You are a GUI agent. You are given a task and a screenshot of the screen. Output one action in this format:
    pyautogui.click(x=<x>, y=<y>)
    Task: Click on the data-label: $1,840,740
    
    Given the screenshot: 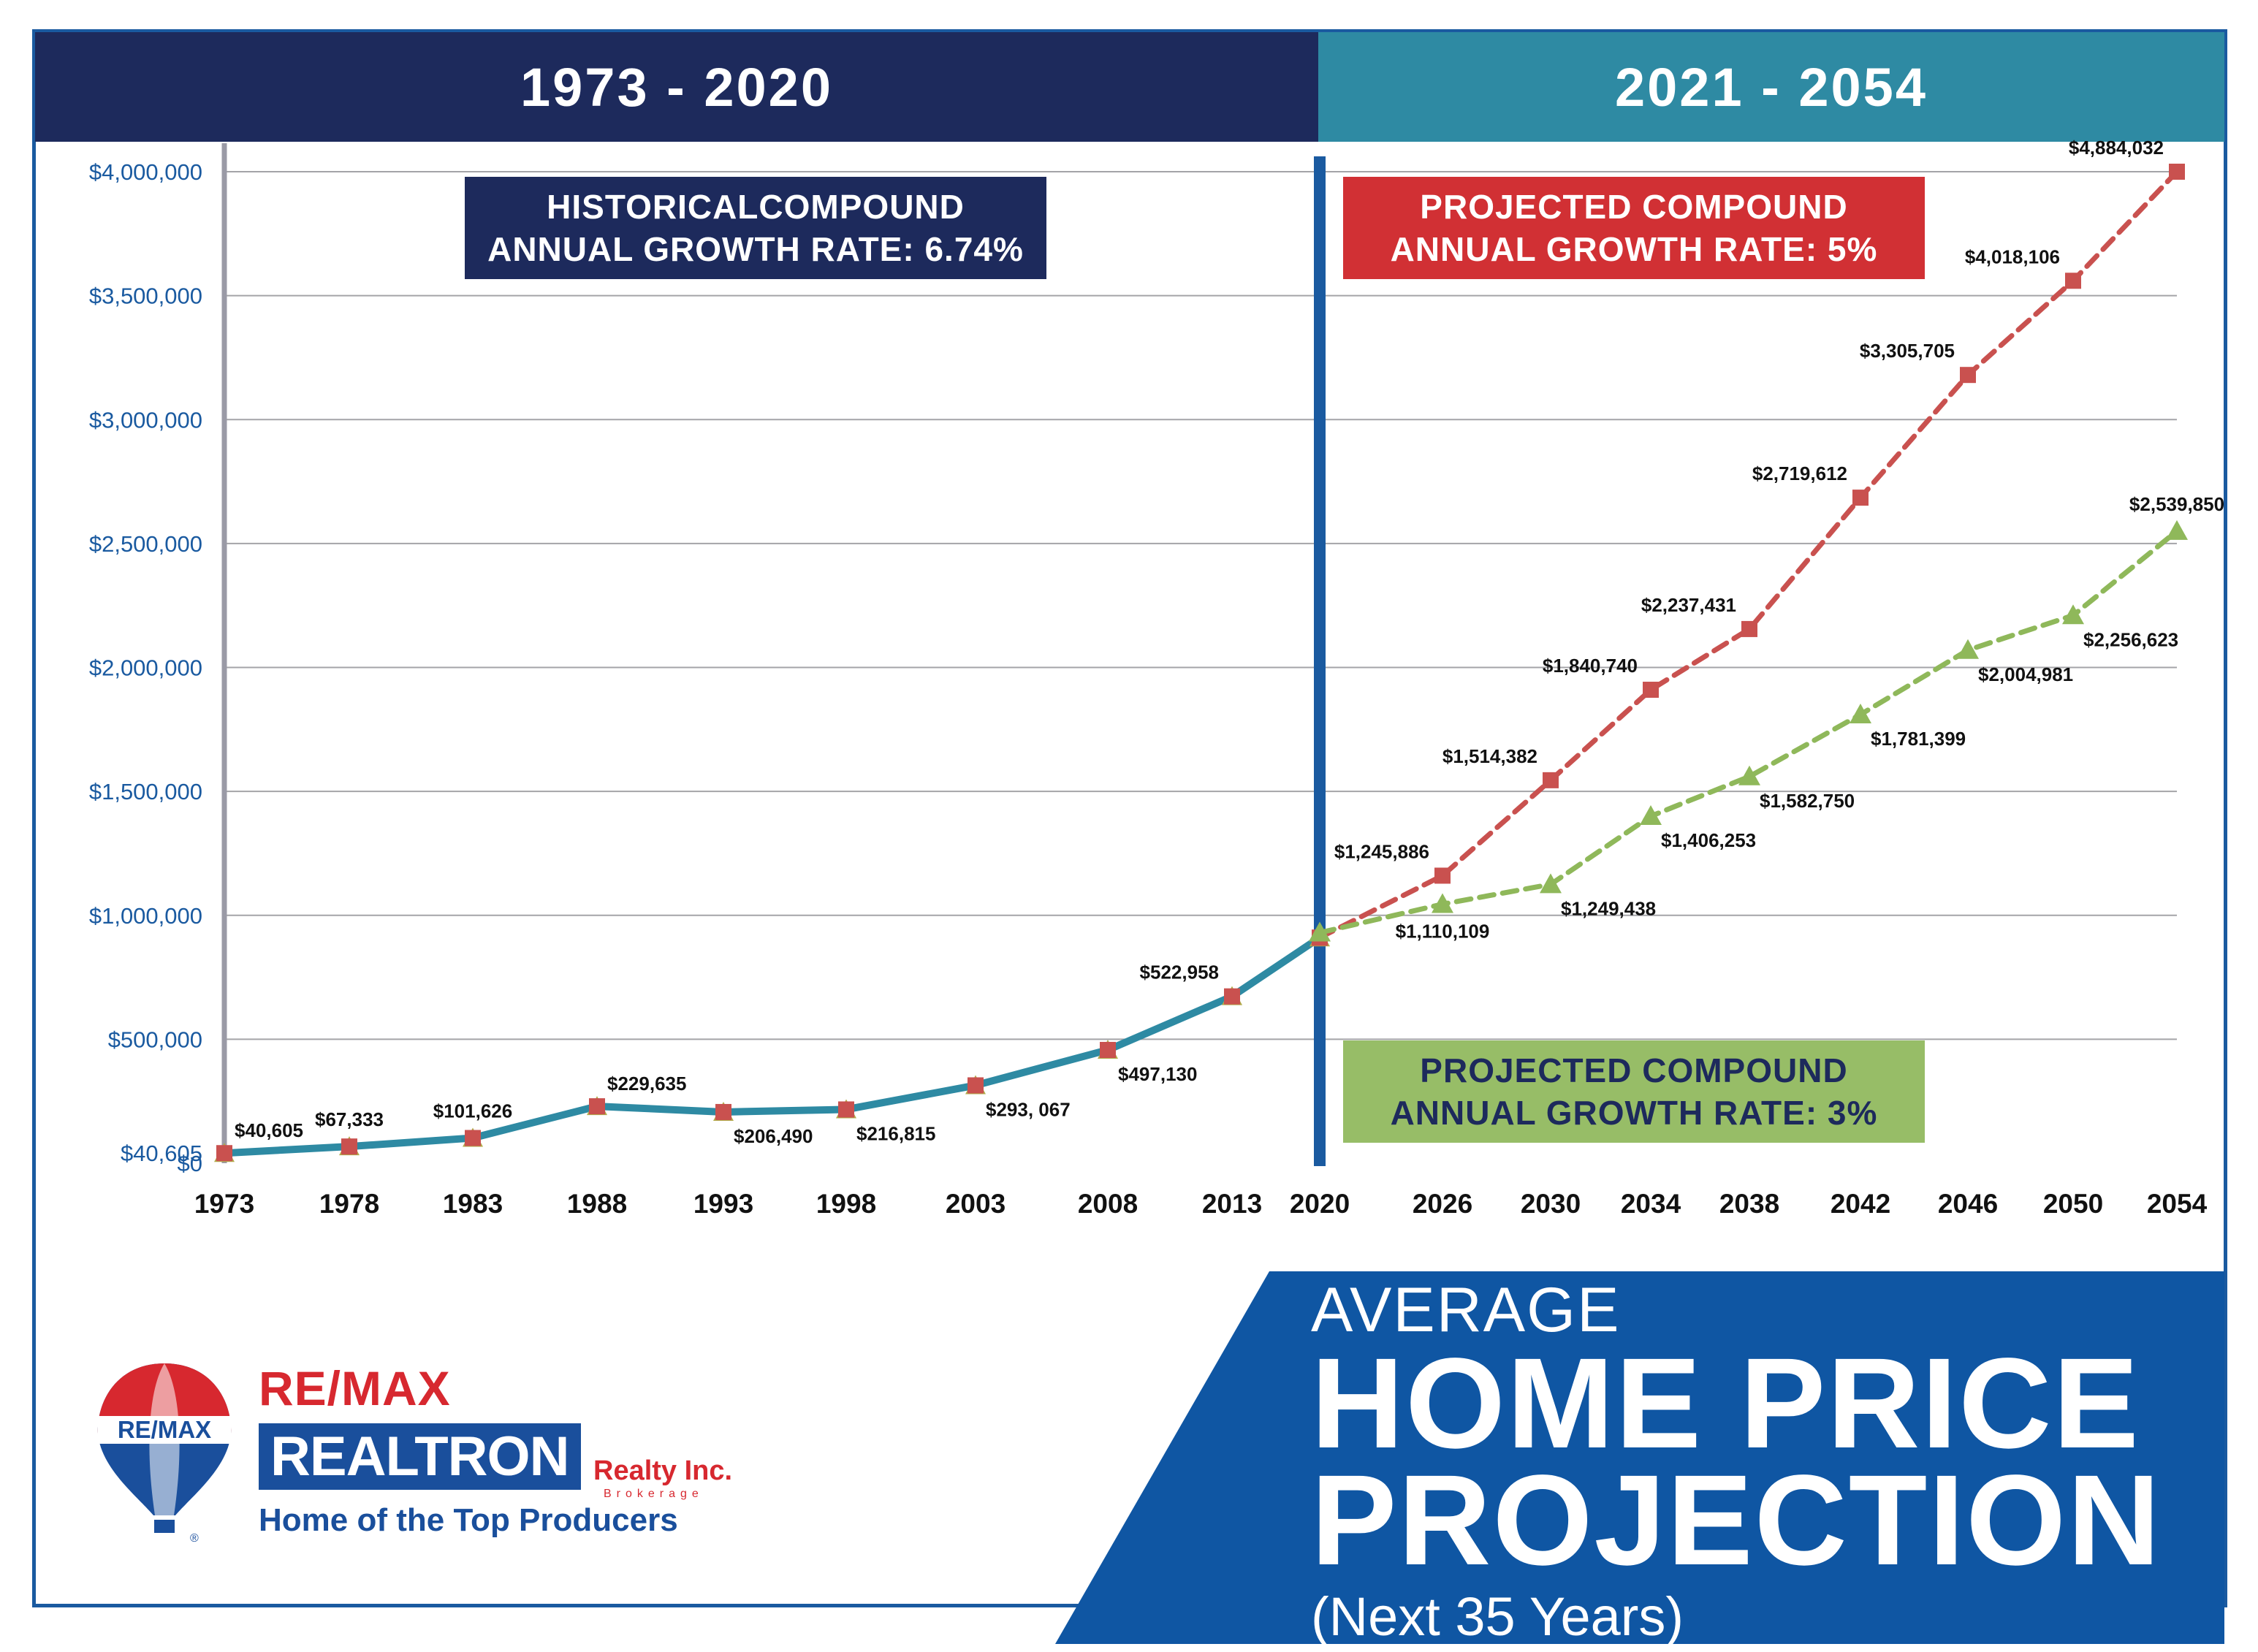 What is the action you would take?
    pyautogui.click(x=1590, y=666)
    